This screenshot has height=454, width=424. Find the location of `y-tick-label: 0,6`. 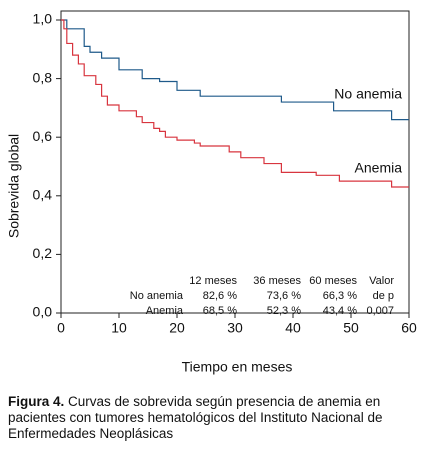

y-tick-label: 0,6 is located at coordinates (43, 136).